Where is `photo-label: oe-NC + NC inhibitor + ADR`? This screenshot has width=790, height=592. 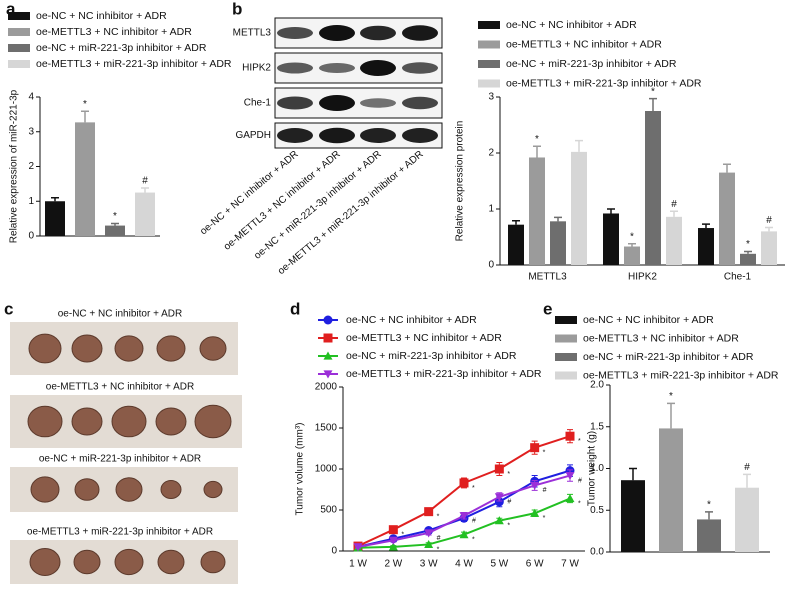 photo-label: oe-NC + NC inhibitor + ADR is located at coordinates (120, 314).